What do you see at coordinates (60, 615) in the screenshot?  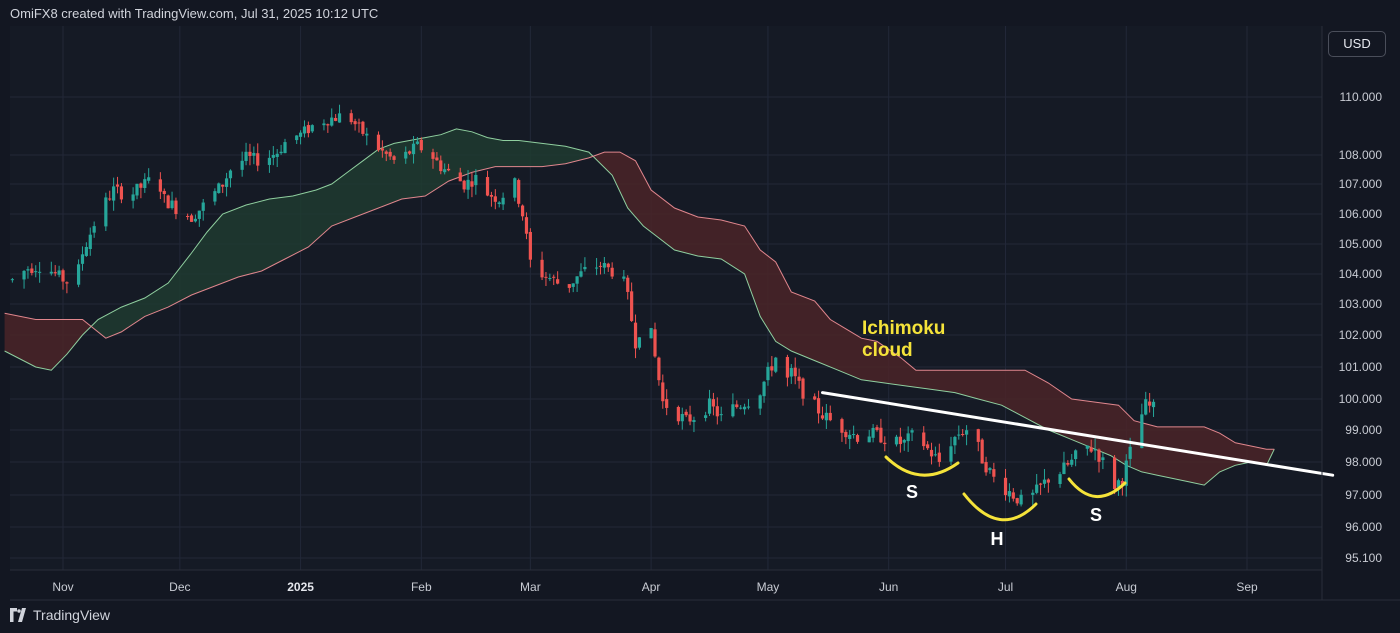 I see `footer: TradingView` at bounding box center [60, 615].